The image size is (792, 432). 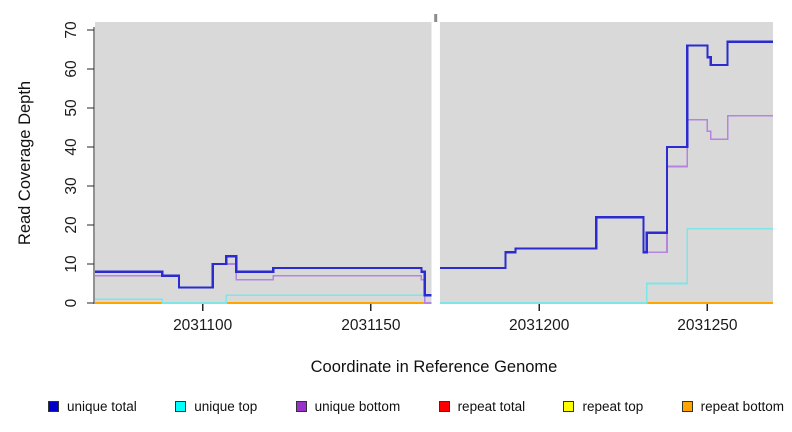 I want to click on y-tick-label: 50, so click(x=71, y=108).